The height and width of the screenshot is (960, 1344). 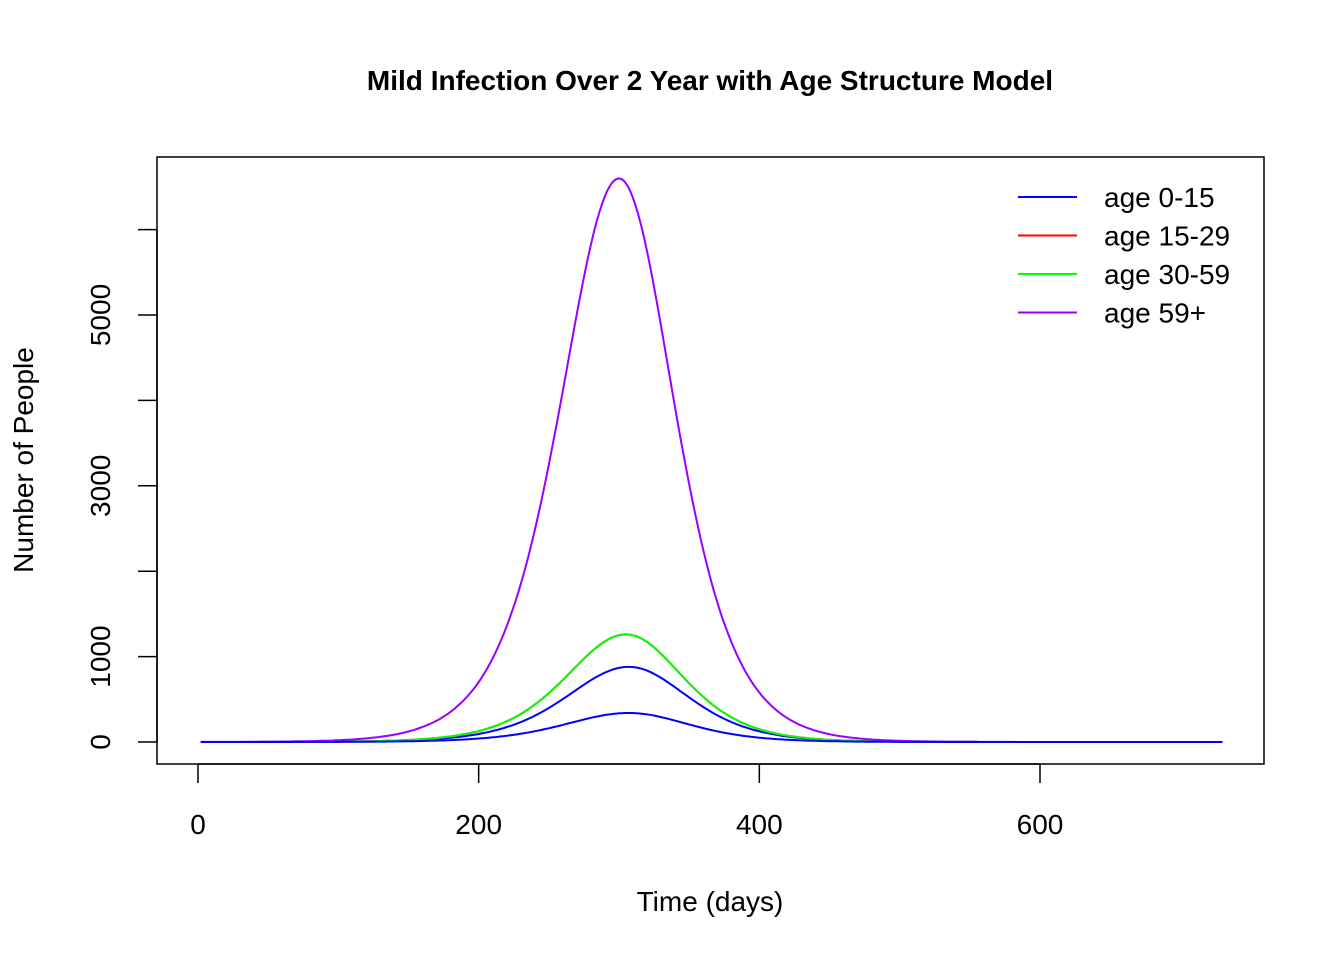 I want to click on x-tick-label: 200, so click(x=478, y=824).